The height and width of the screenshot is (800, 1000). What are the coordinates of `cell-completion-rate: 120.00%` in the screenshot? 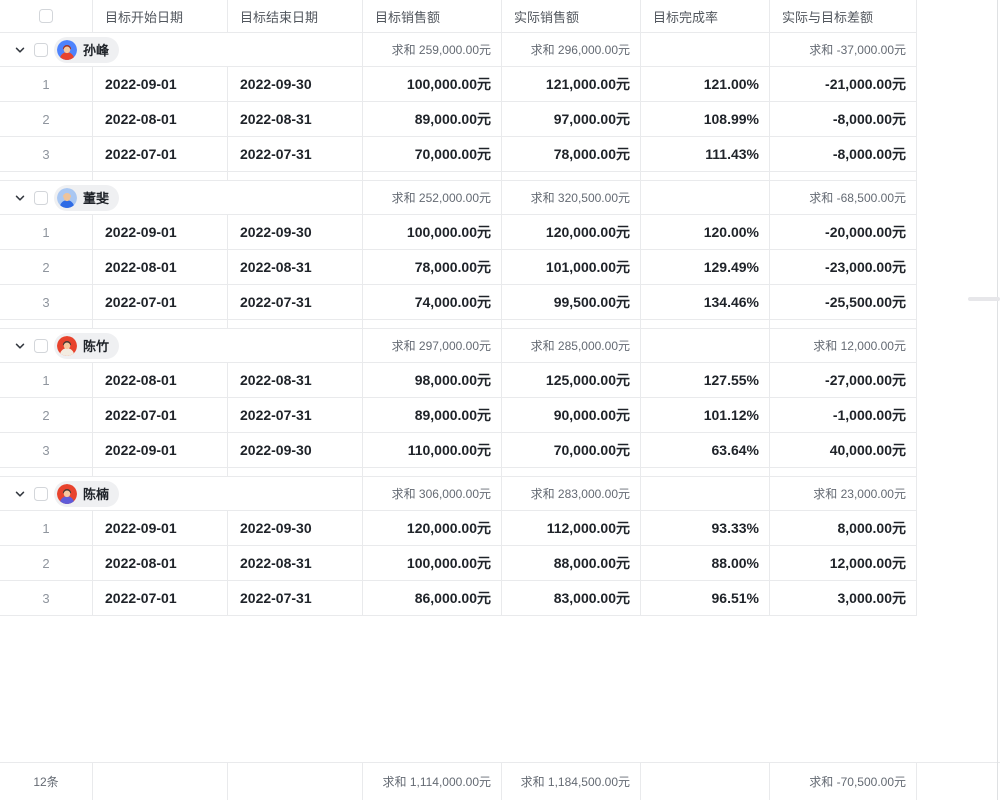 It's located at (705, 232).